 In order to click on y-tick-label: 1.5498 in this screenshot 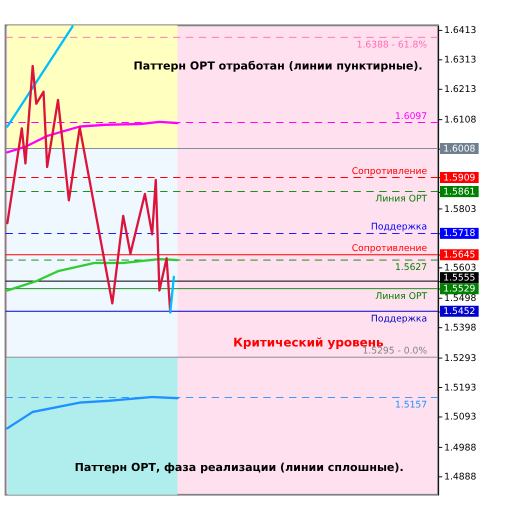, I will do `click(460, 298)`.